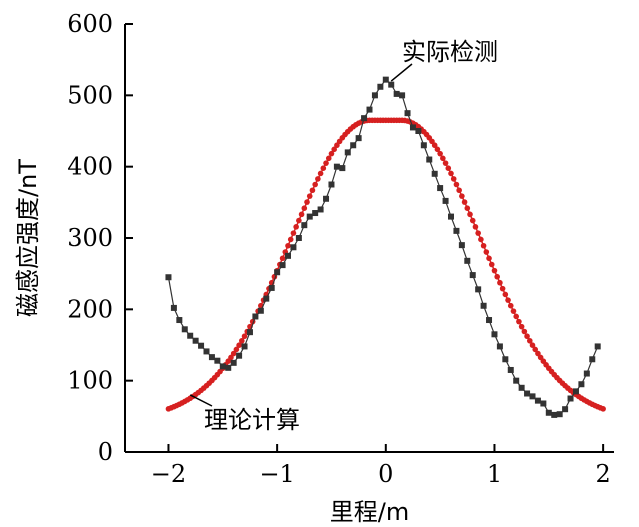 The width and height of the screenshot is (639, 527). Describe the element at coordinates (602, 474) in the screenshot. I see `x-tick-label: 2` at that location.